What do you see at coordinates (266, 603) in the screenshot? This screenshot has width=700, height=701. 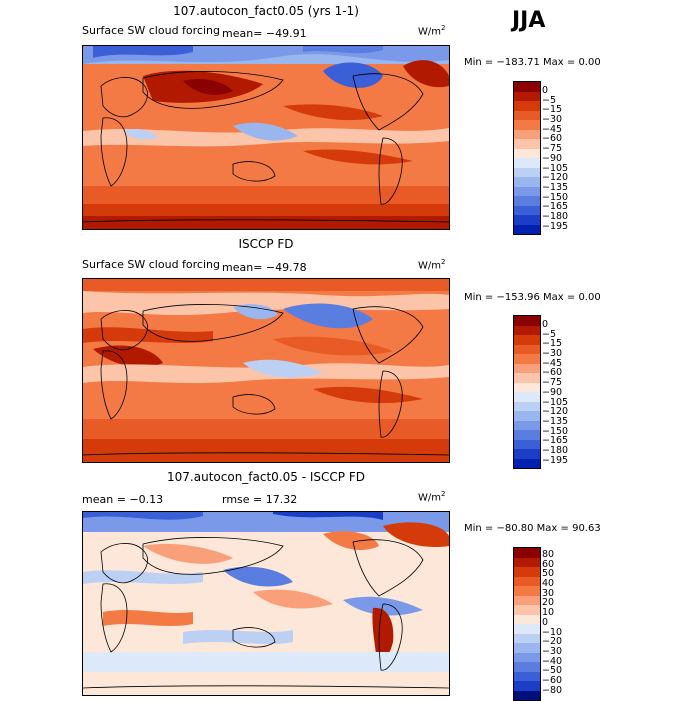 I see `panel-3-field` at bounding box center [266, 603].